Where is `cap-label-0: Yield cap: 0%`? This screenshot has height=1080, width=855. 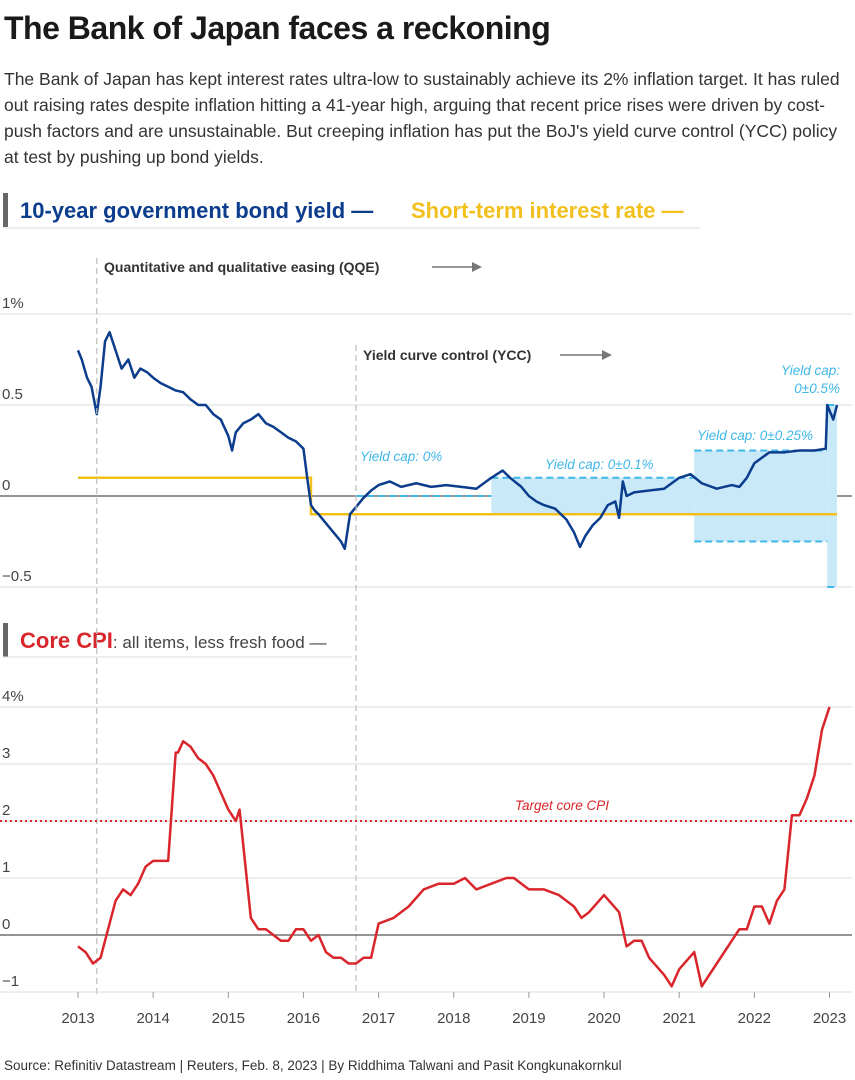 cap-label-0: Yield cap: 0% is located at coordinates (401, 456).